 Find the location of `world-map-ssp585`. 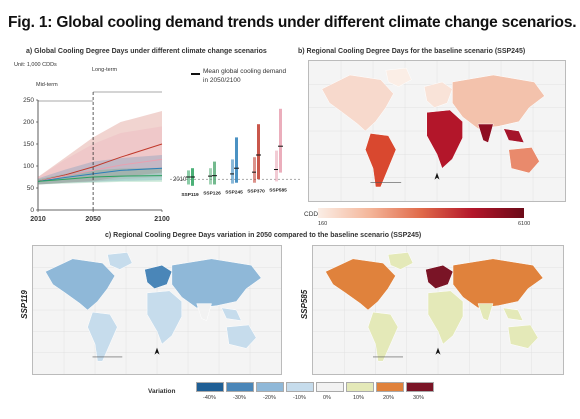

world-map-ssp585 is located at coordinates (438, 310).